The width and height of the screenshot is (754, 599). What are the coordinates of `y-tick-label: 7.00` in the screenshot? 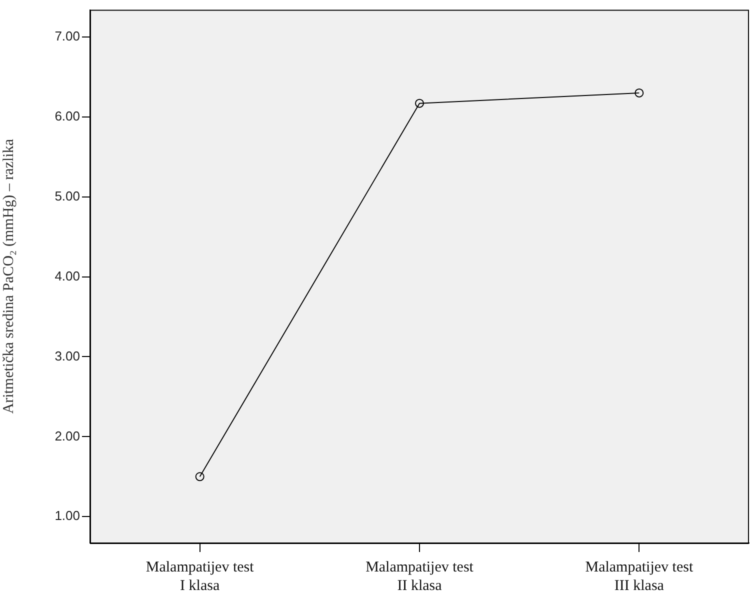 It's located at (67, 36).